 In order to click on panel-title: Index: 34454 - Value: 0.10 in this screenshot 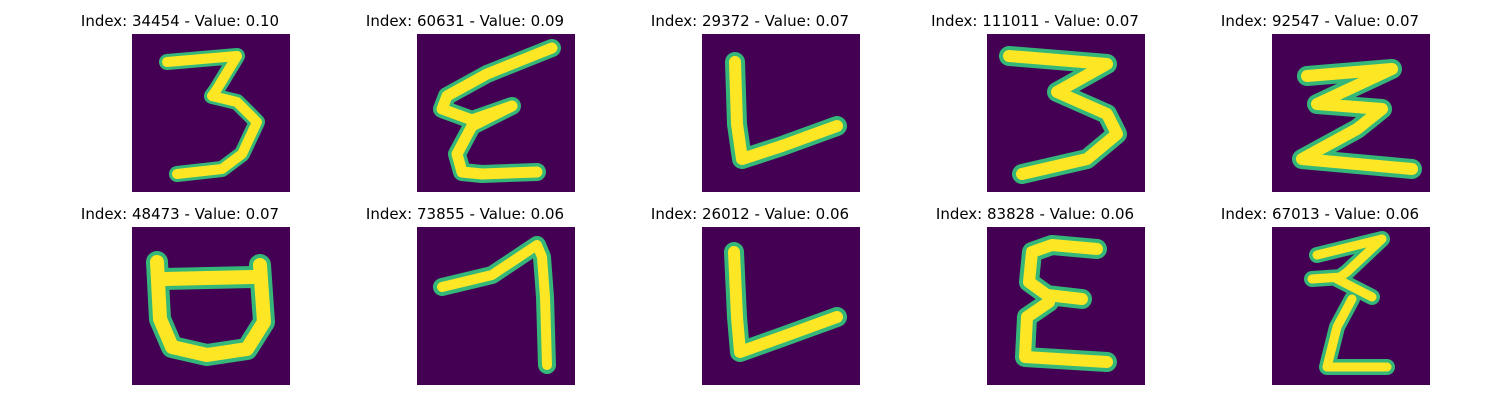, I will do `click(180, 21)`.